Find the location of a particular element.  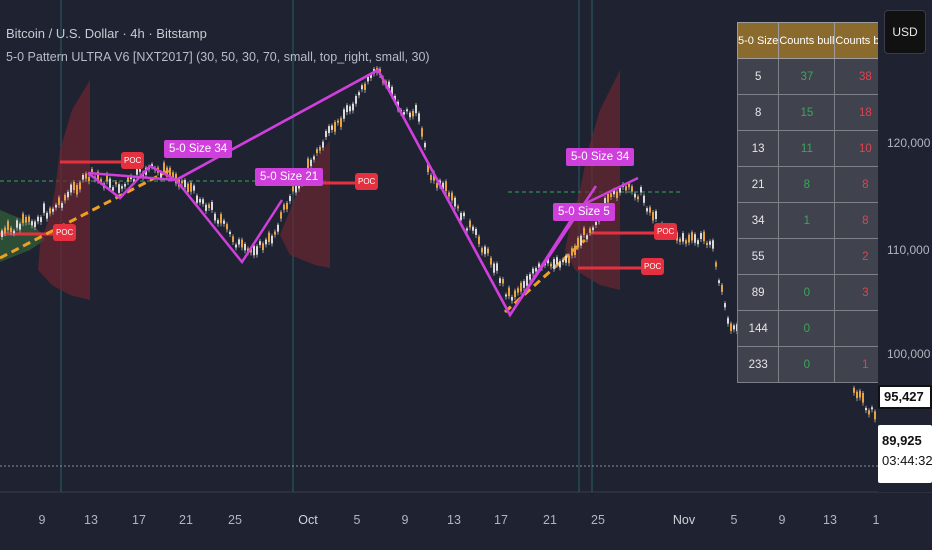

size-cell: 5 is located at coordinates (758, 76).